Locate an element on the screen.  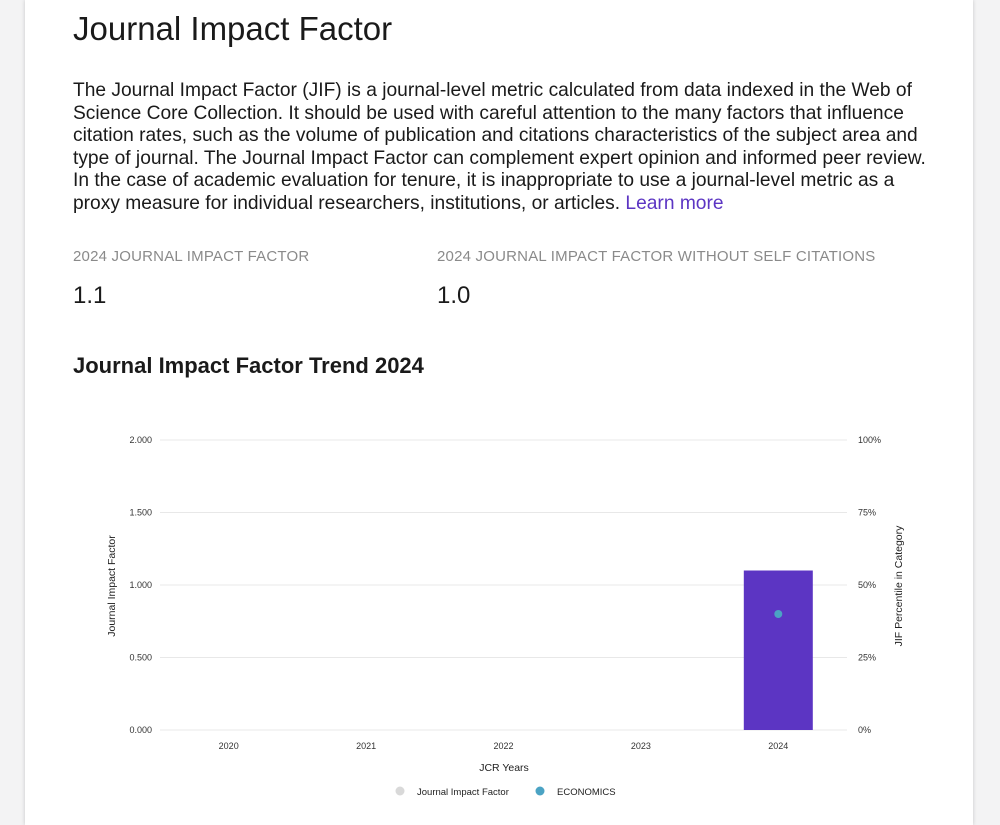
legend-economics-label: ECONOMICS is located at coordinates (586, 792).